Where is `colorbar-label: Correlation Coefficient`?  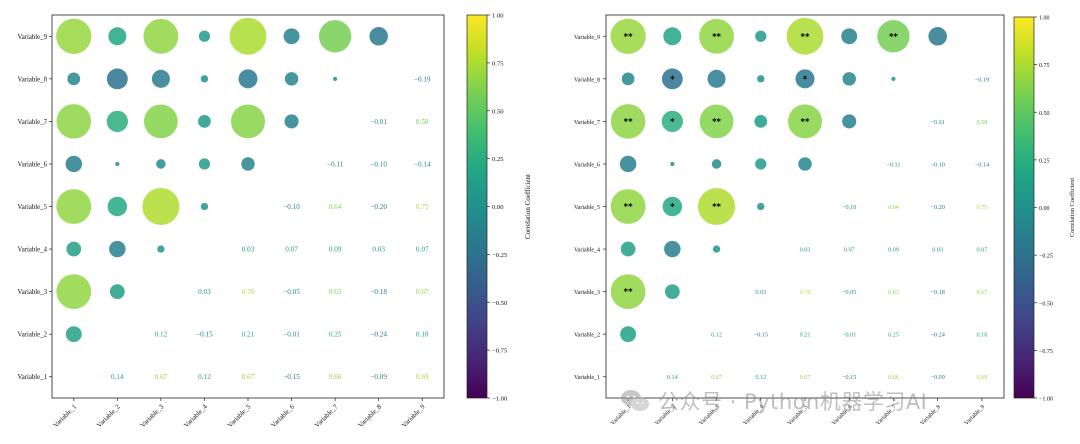 colorbar-label: Correlation Coefficient is located at coordinates (1072, 208).